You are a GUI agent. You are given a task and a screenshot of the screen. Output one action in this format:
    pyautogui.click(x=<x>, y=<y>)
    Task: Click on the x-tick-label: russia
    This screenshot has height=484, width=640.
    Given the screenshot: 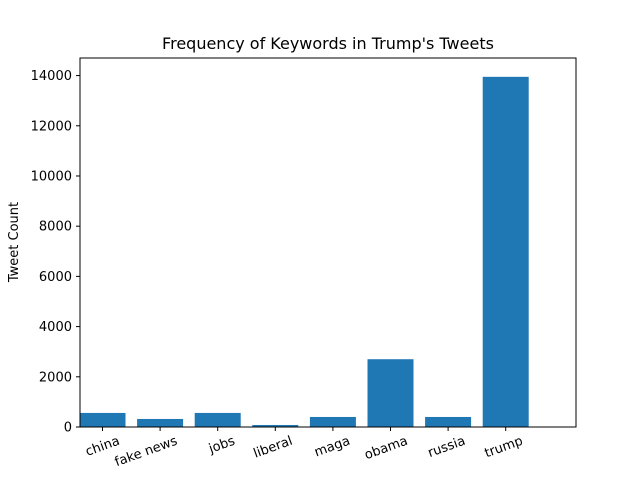 What is the action you would take?
    pyautogui.click(x=447, y=447)
    